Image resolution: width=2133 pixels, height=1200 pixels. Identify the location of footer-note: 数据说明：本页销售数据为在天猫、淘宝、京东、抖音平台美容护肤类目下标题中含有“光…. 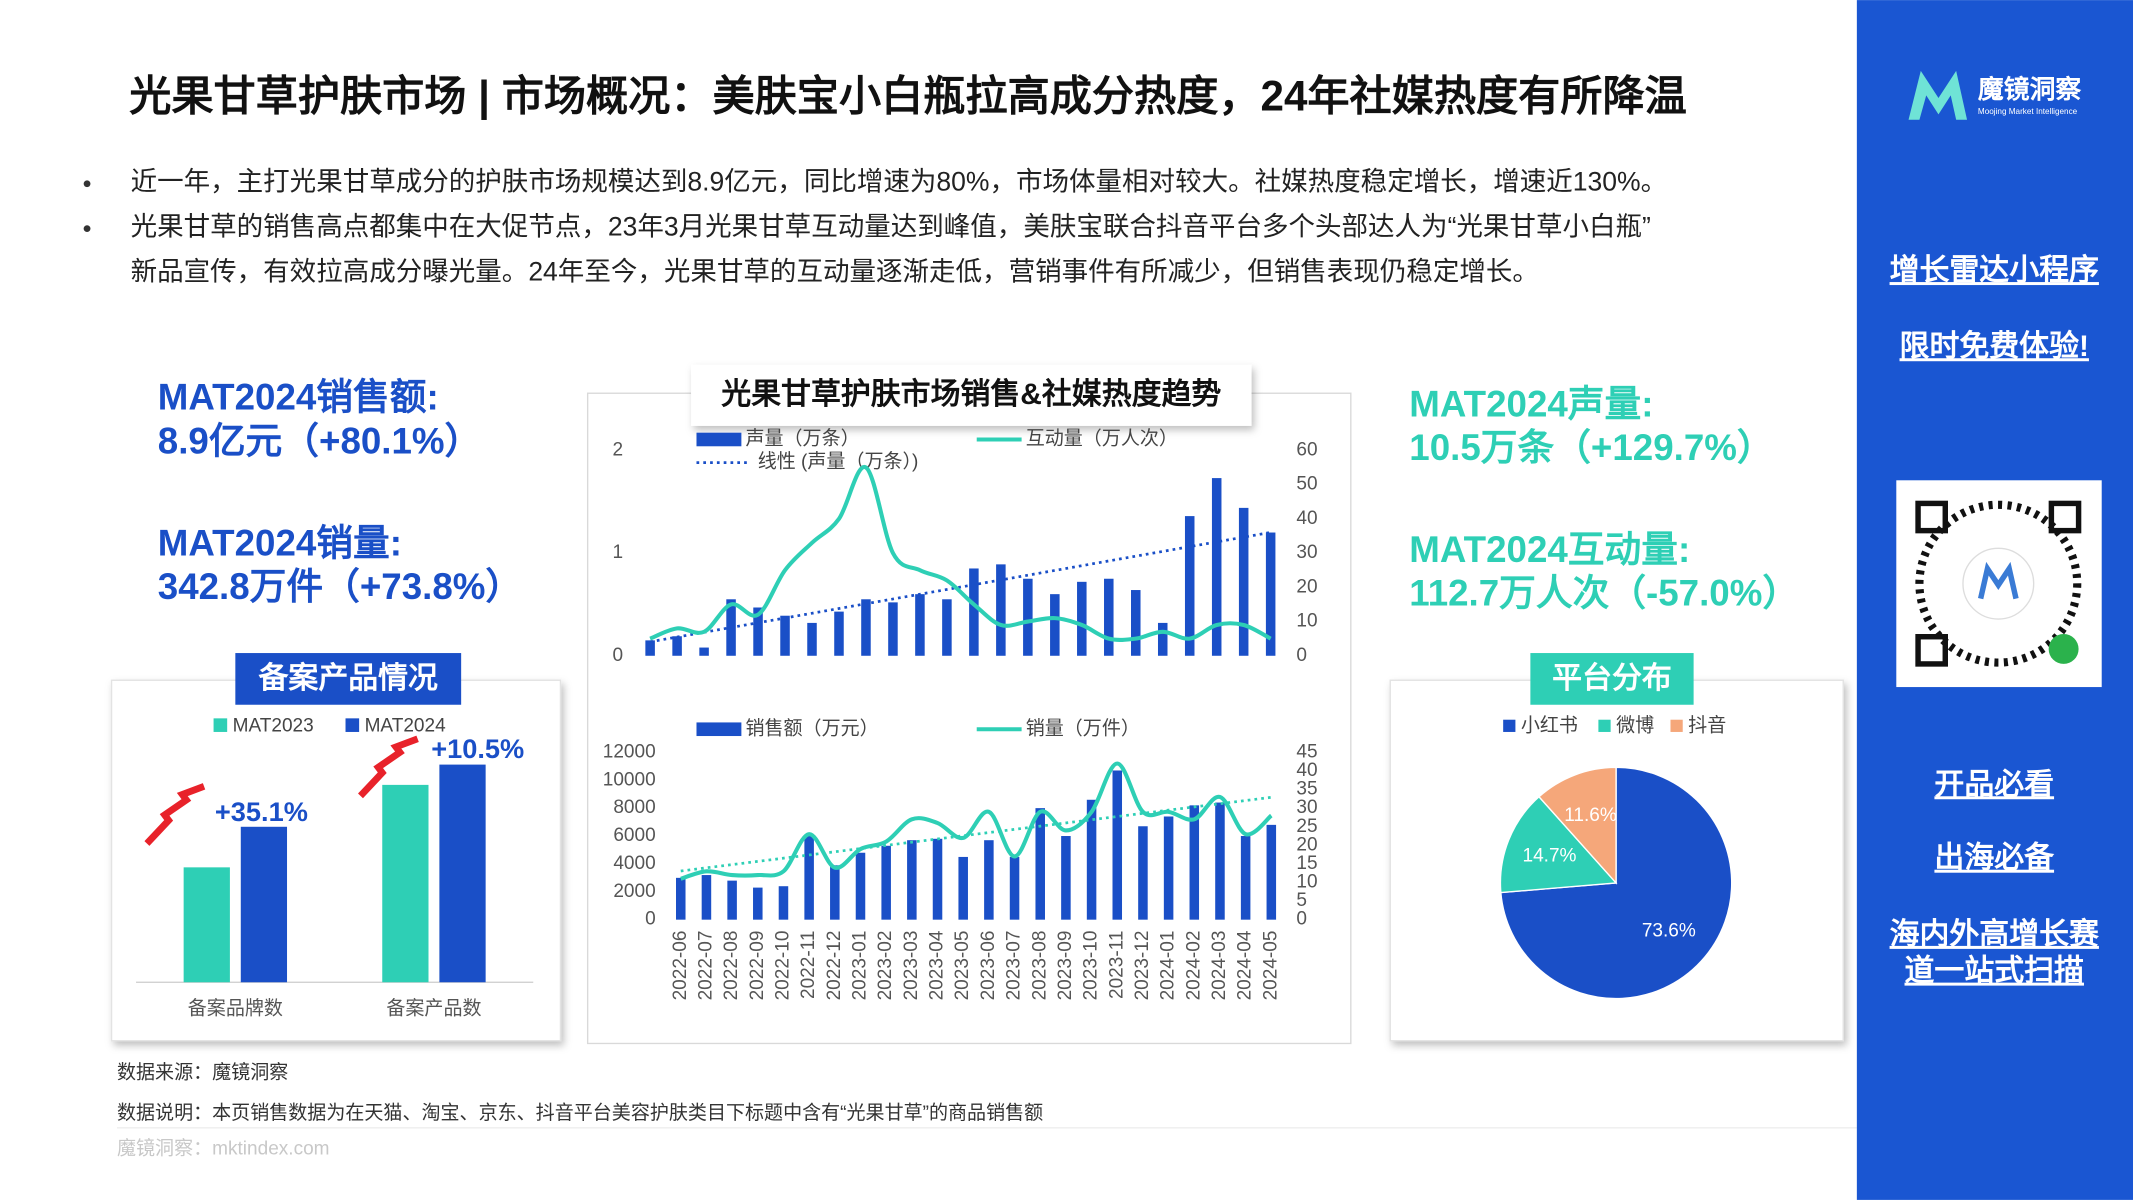
(580, 1113).